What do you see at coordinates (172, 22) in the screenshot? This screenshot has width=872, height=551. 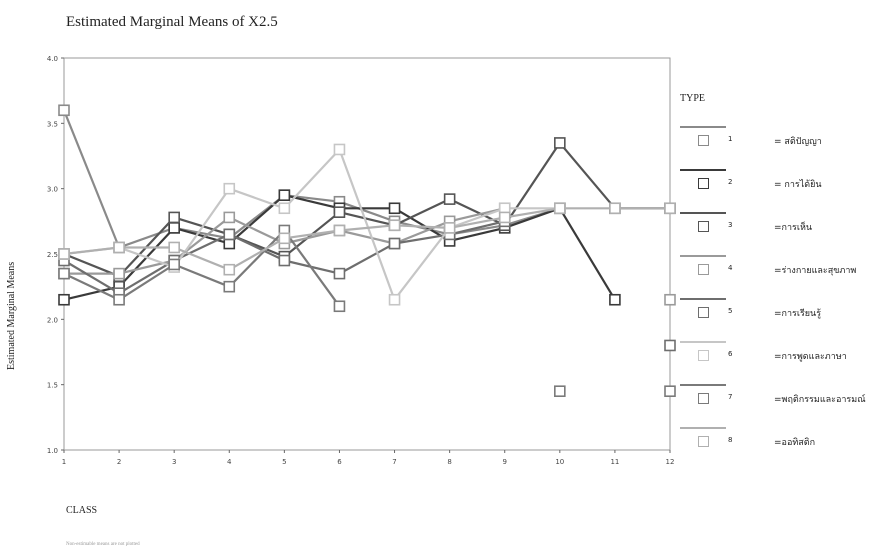 I see `chart-title: Estimated Marginal Means of X2.5` at bounding box center [172, 22].